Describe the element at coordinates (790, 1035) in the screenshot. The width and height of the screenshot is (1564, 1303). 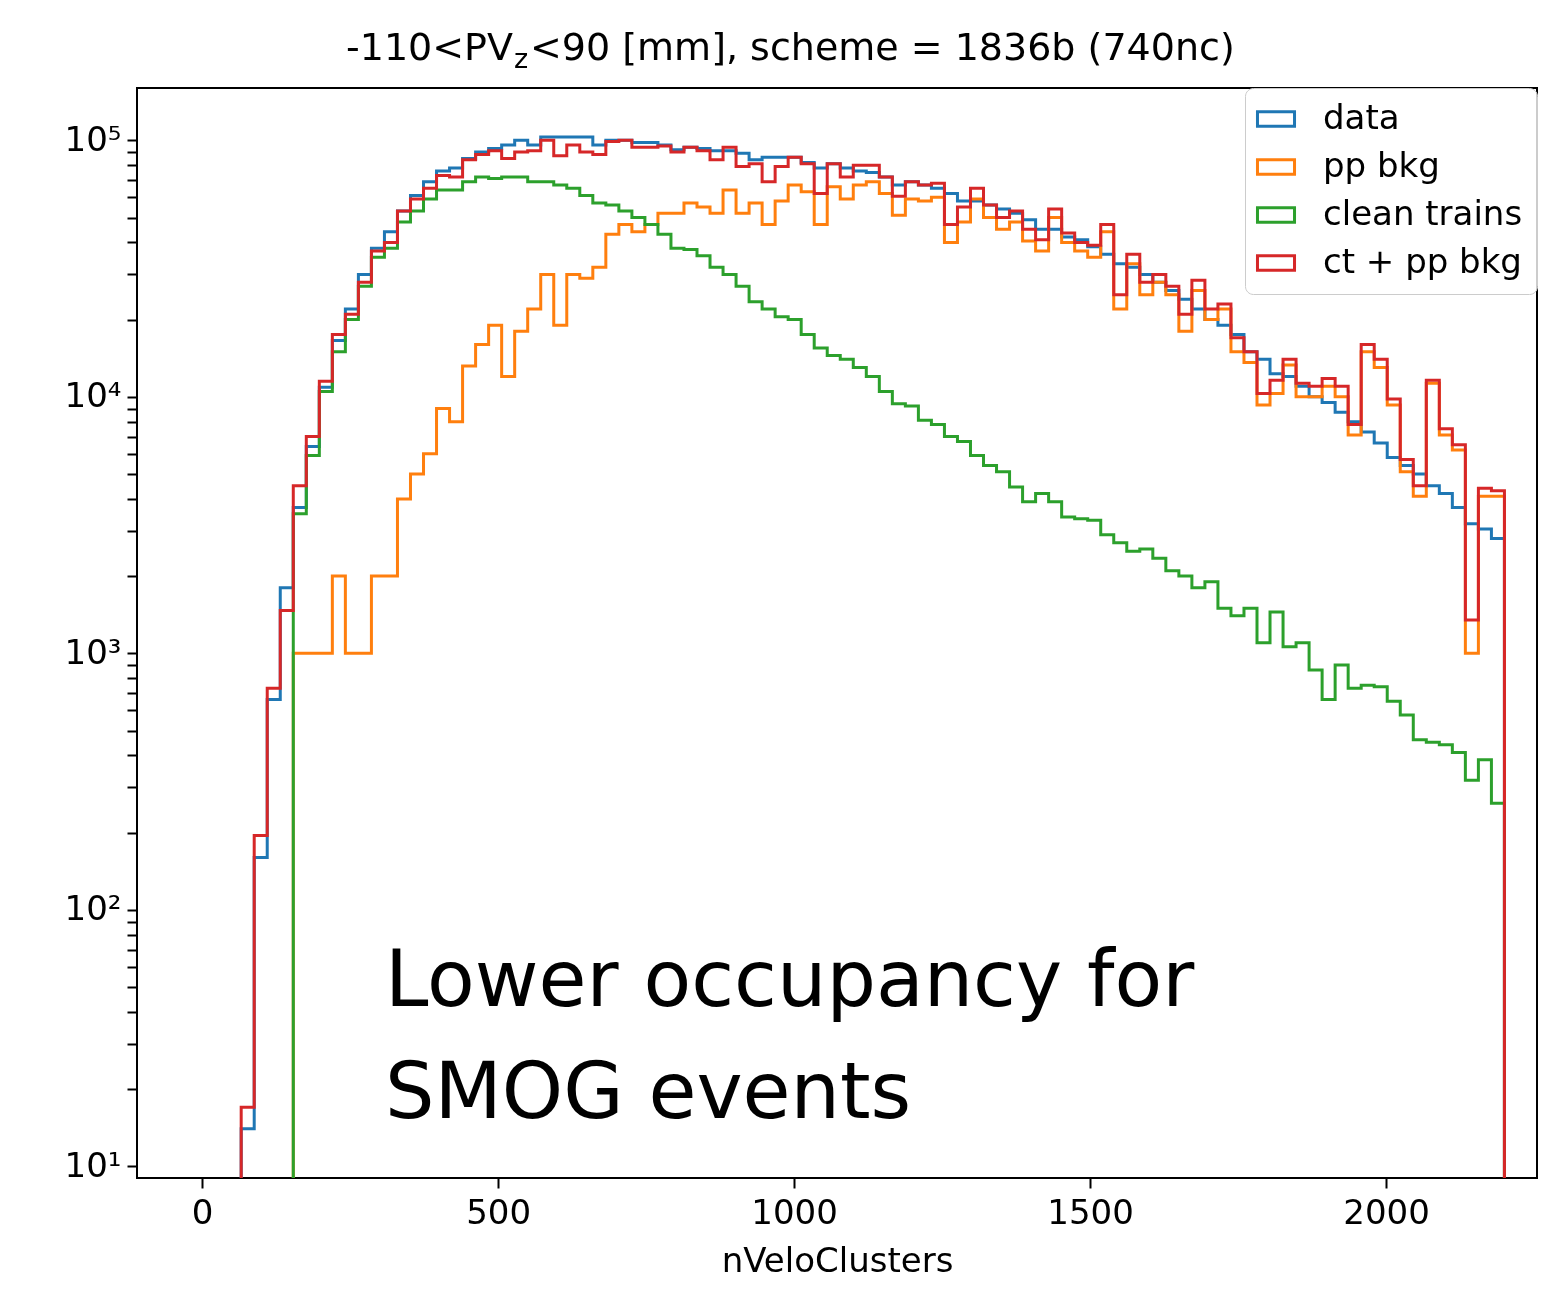
I see `annotation: Lower occupancy for SMOG events` at that location.